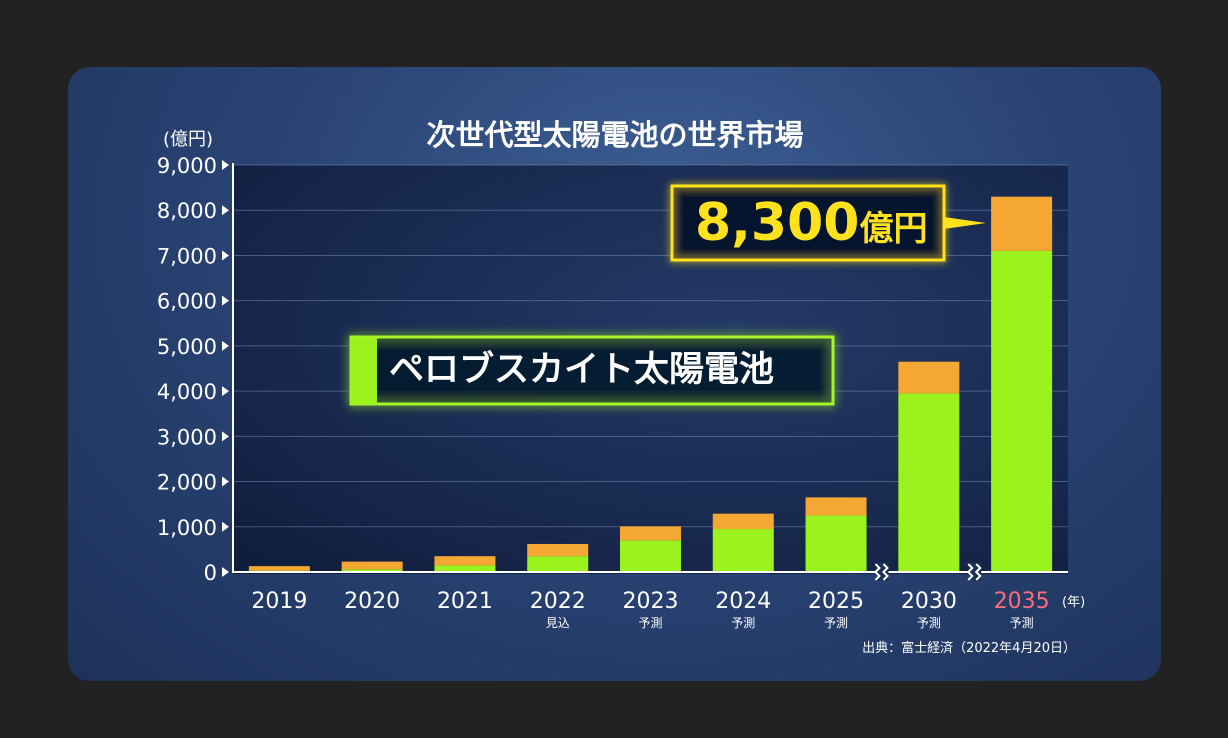 The image size is (1228, 738). What do you see at coordinates (558, 601) in the screenshot?
I see `x-tick-label: 2022` at bounding box center [558, 601].